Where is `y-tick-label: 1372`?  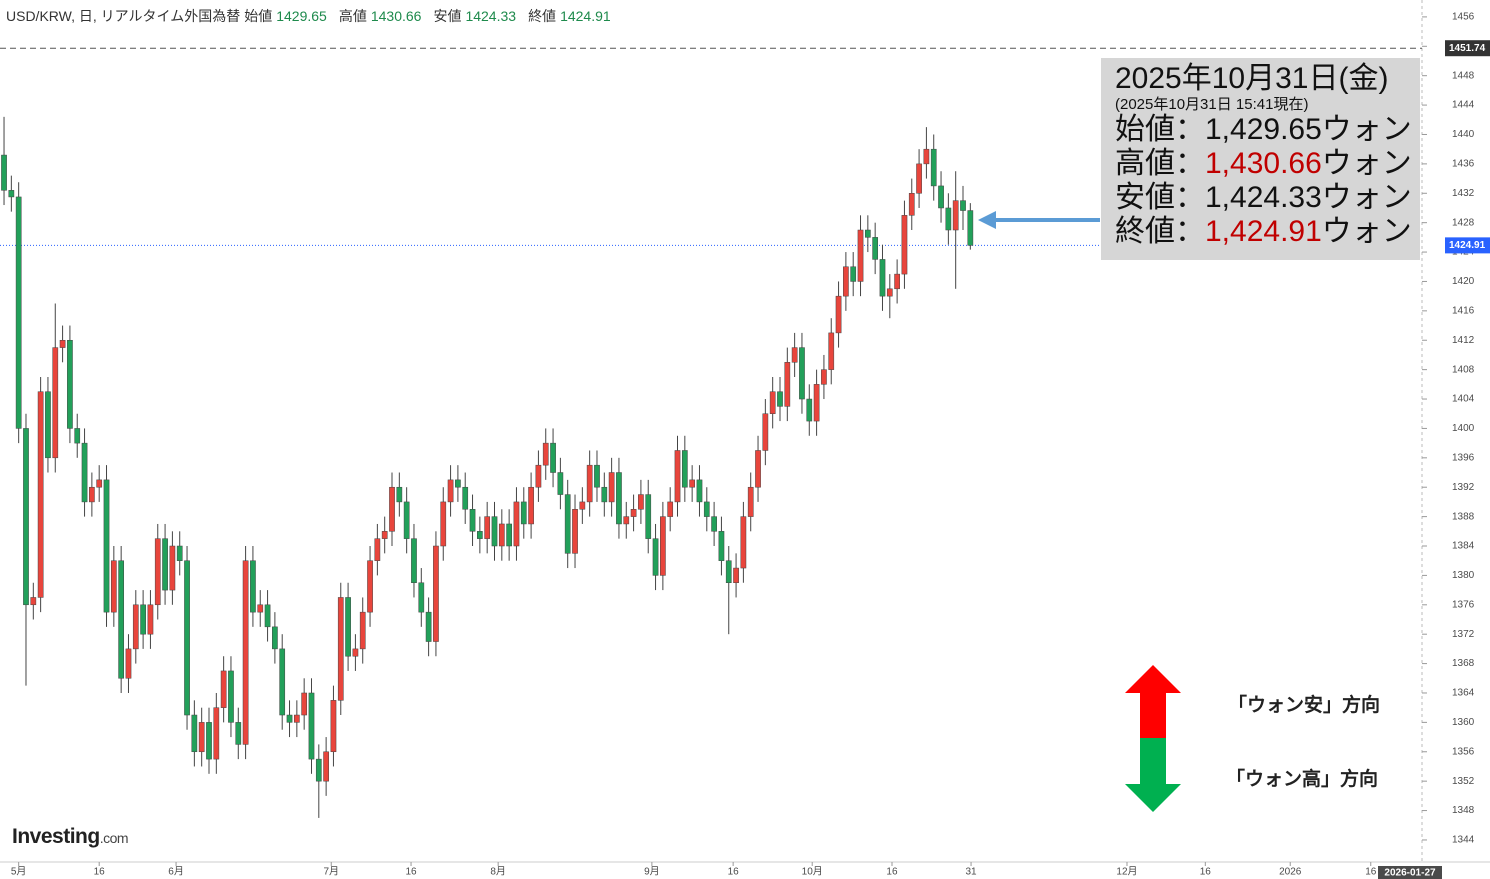
y-tick-label: 1372 is located at coordinates (1463, 634).